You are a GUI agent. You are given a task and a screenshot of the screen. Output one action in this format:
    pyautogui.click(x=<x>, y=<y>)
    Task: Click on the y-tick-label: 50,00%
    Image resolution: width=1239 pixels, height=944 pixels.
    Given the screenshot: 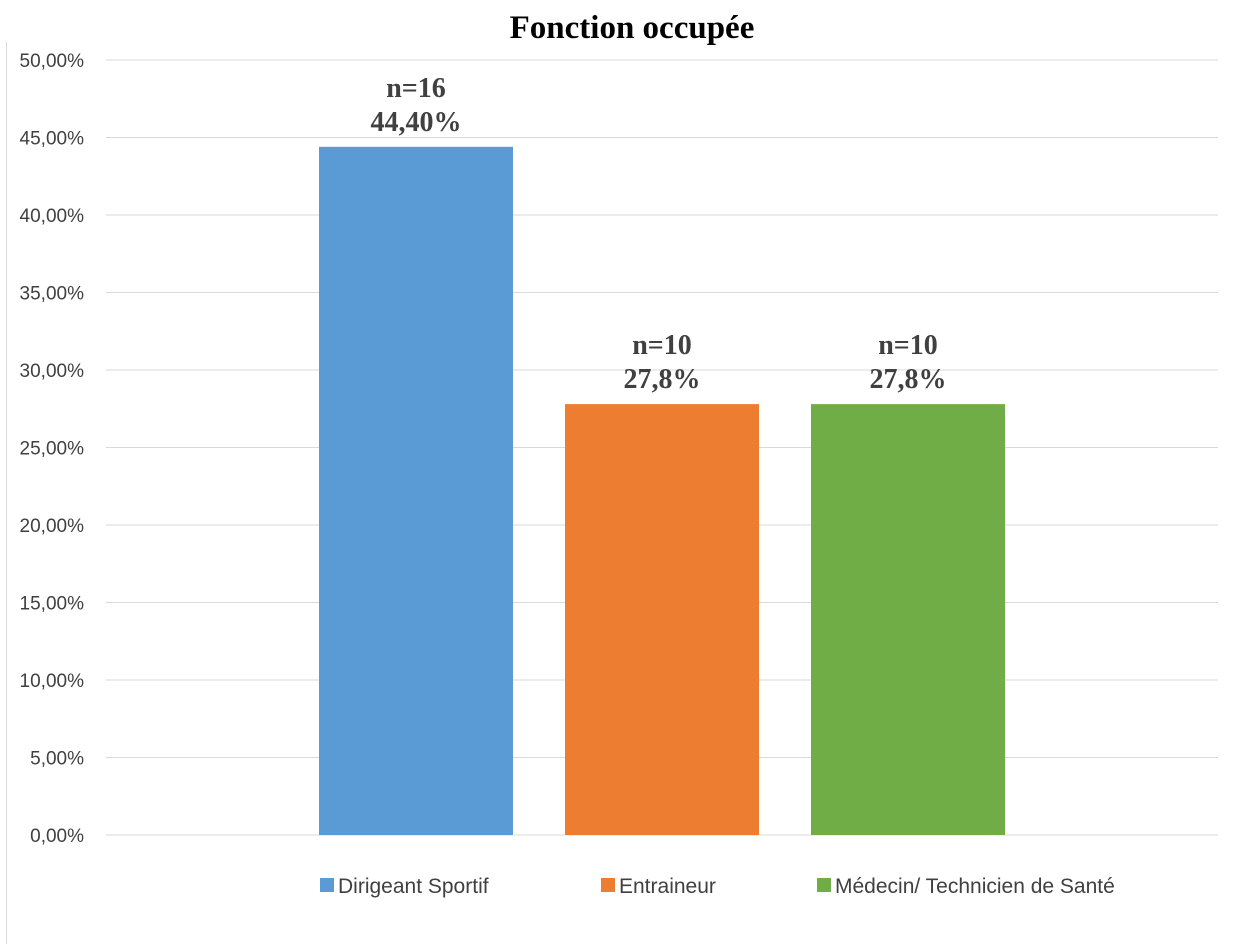 What is the action you would take?
    pyautogui.click(x=52, y=61)
    